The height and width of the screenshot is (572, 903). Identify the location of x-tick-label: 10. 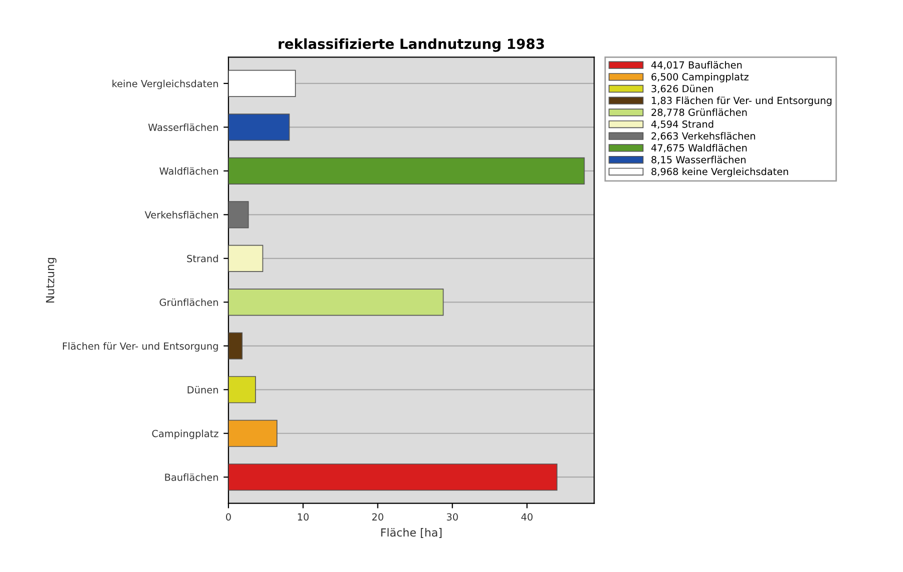
(303, 517).